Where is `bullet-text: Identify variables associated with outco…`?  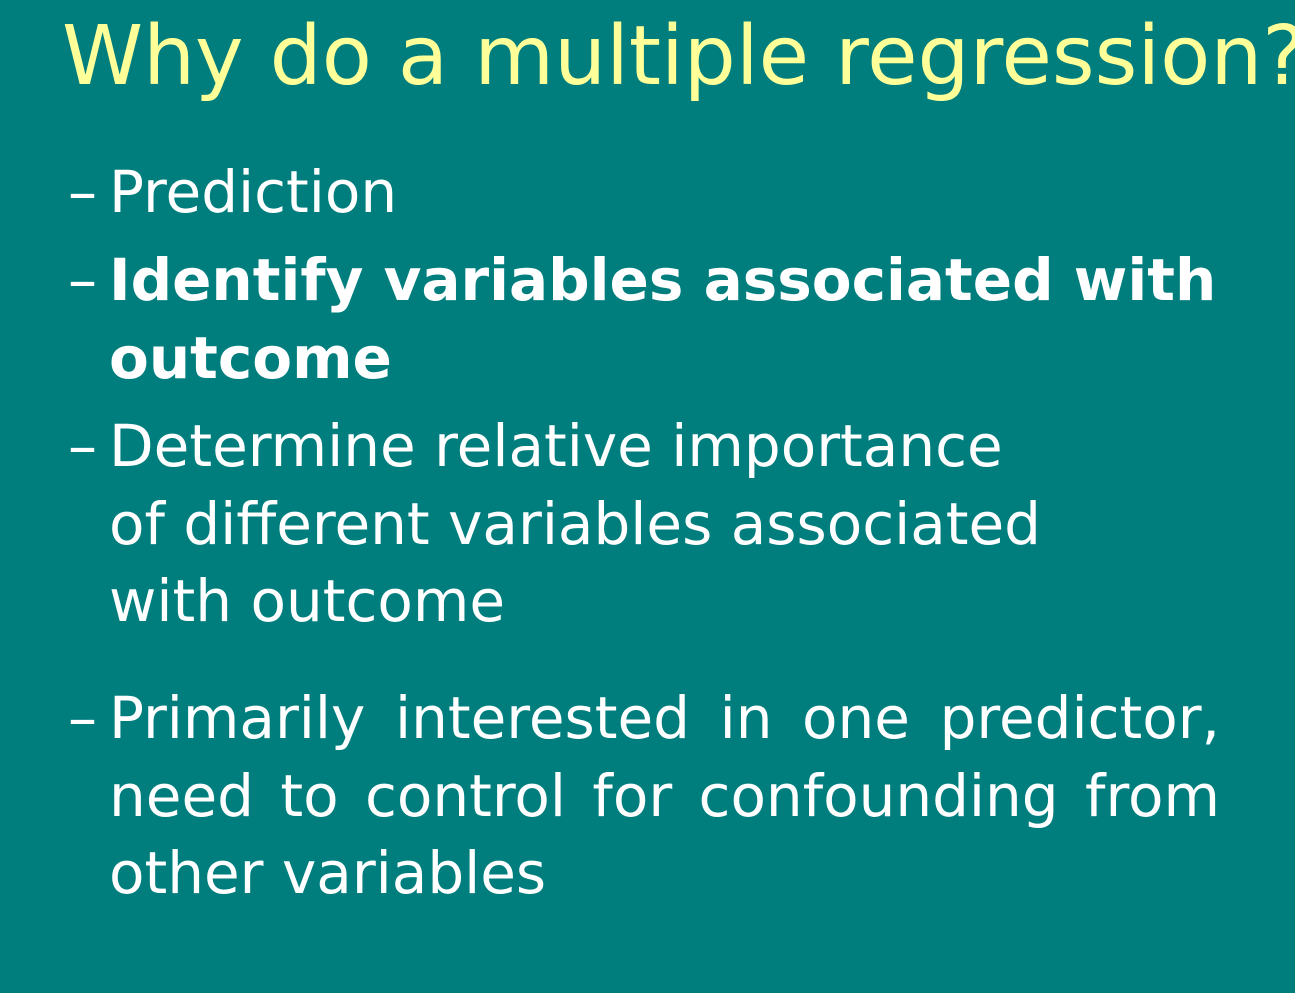 bullet-text: Identify variables associated with outco… is located at coordinates (663, 319).